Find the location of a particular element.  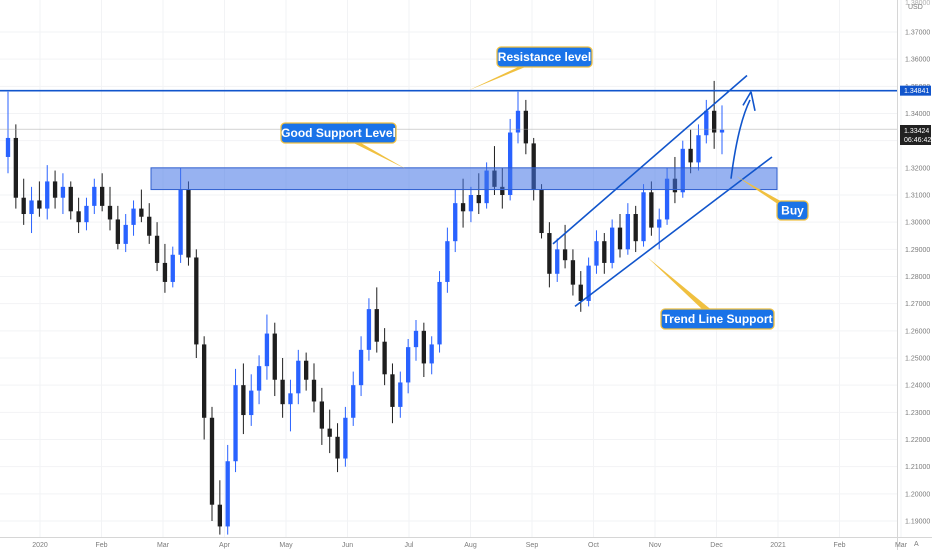

callout-label-resistance: Resistance level is located at coordinates (544, 57).